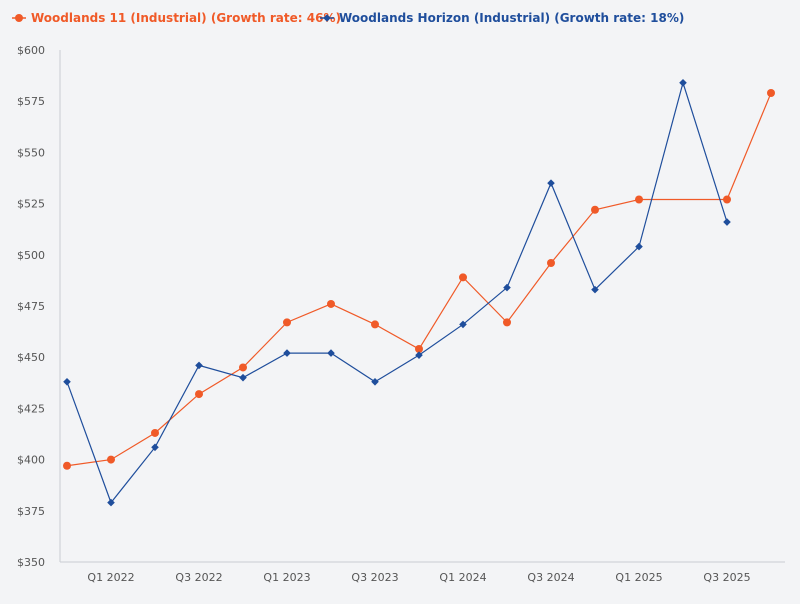  Describe the element at coordinates (31, 50) in the screenshot. I see `y-tick-label: $600` at that location.